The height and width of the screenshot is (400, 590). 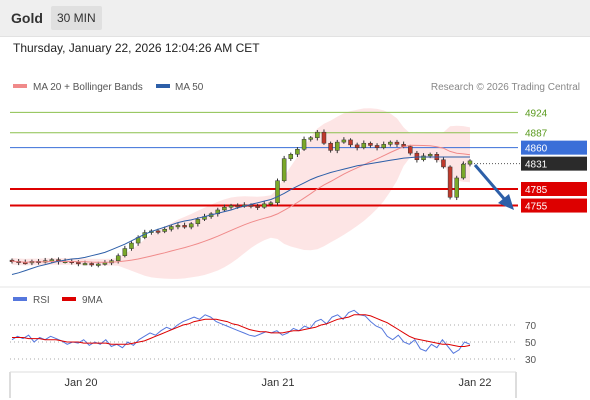 I want to click on ma9-legend-label: 9MA, so click(x=92, y=300).